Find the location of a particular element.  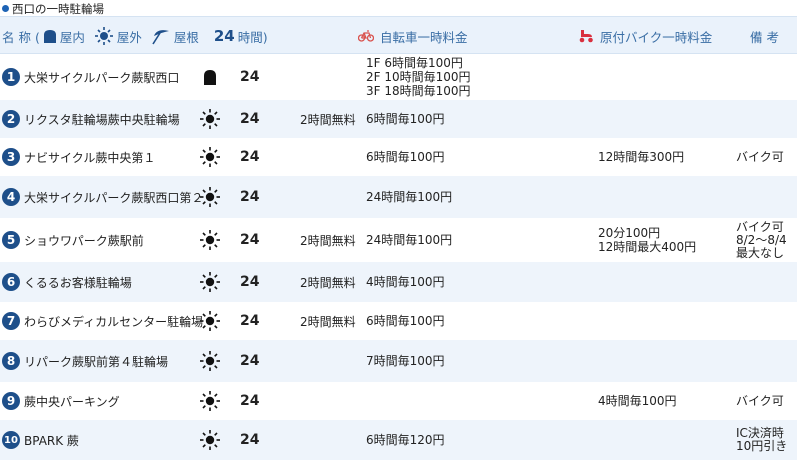

table-row: 6 くるるお客様駐輪場 24 2時間無料 4時間毎100円 is located at coordinates (398, 282).